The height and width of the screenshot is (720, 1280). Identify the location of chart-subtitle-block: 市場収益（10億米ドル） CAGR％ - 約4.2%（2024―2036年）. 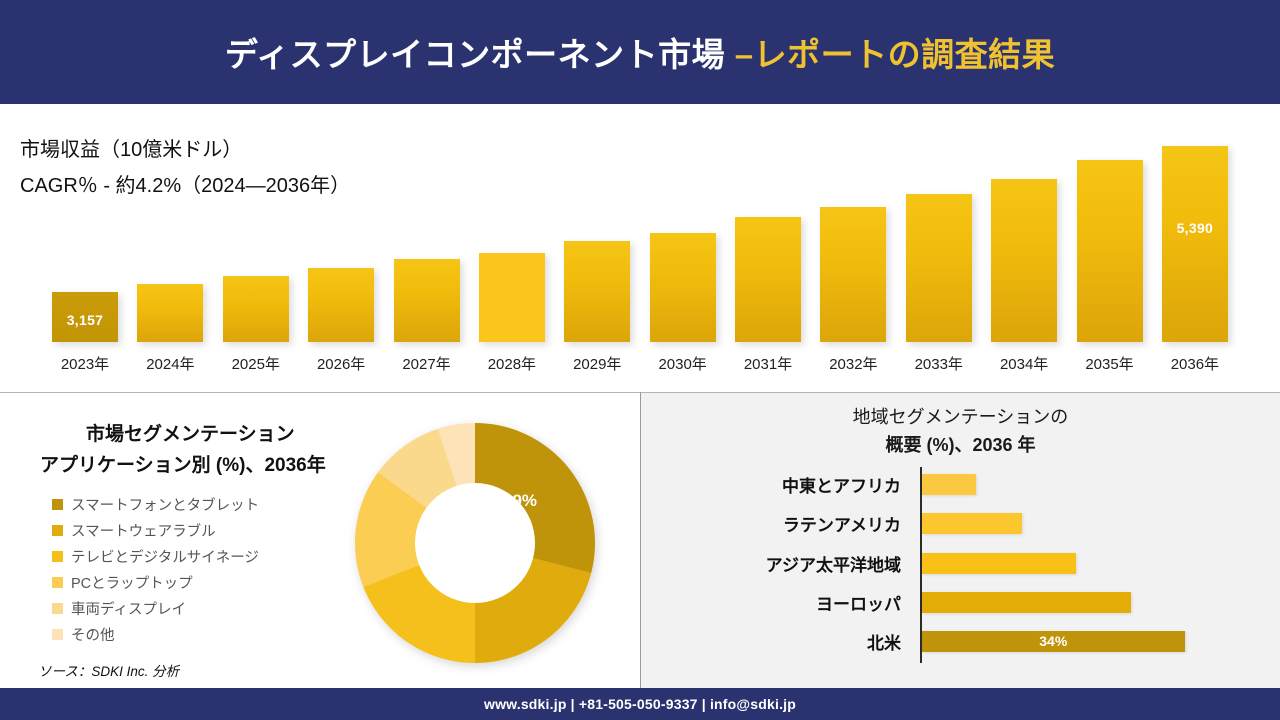
(185, 168).